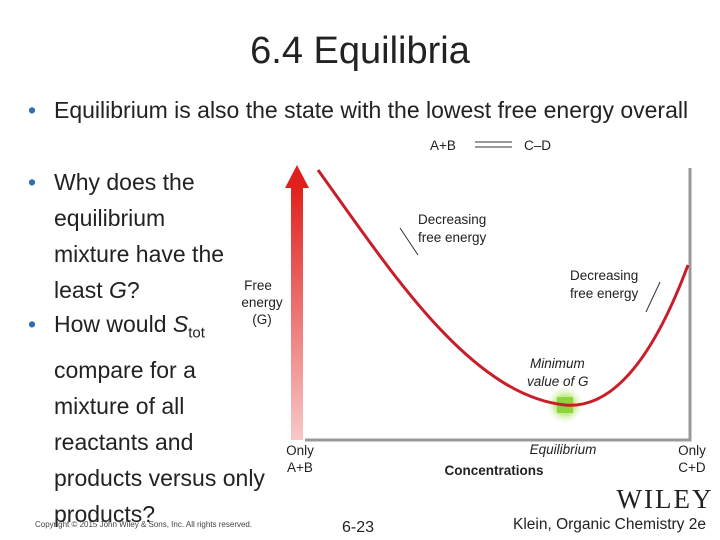 This screenshot has height=540, width=720. I want to click on x-end-label: A+B, so click(300, 467).